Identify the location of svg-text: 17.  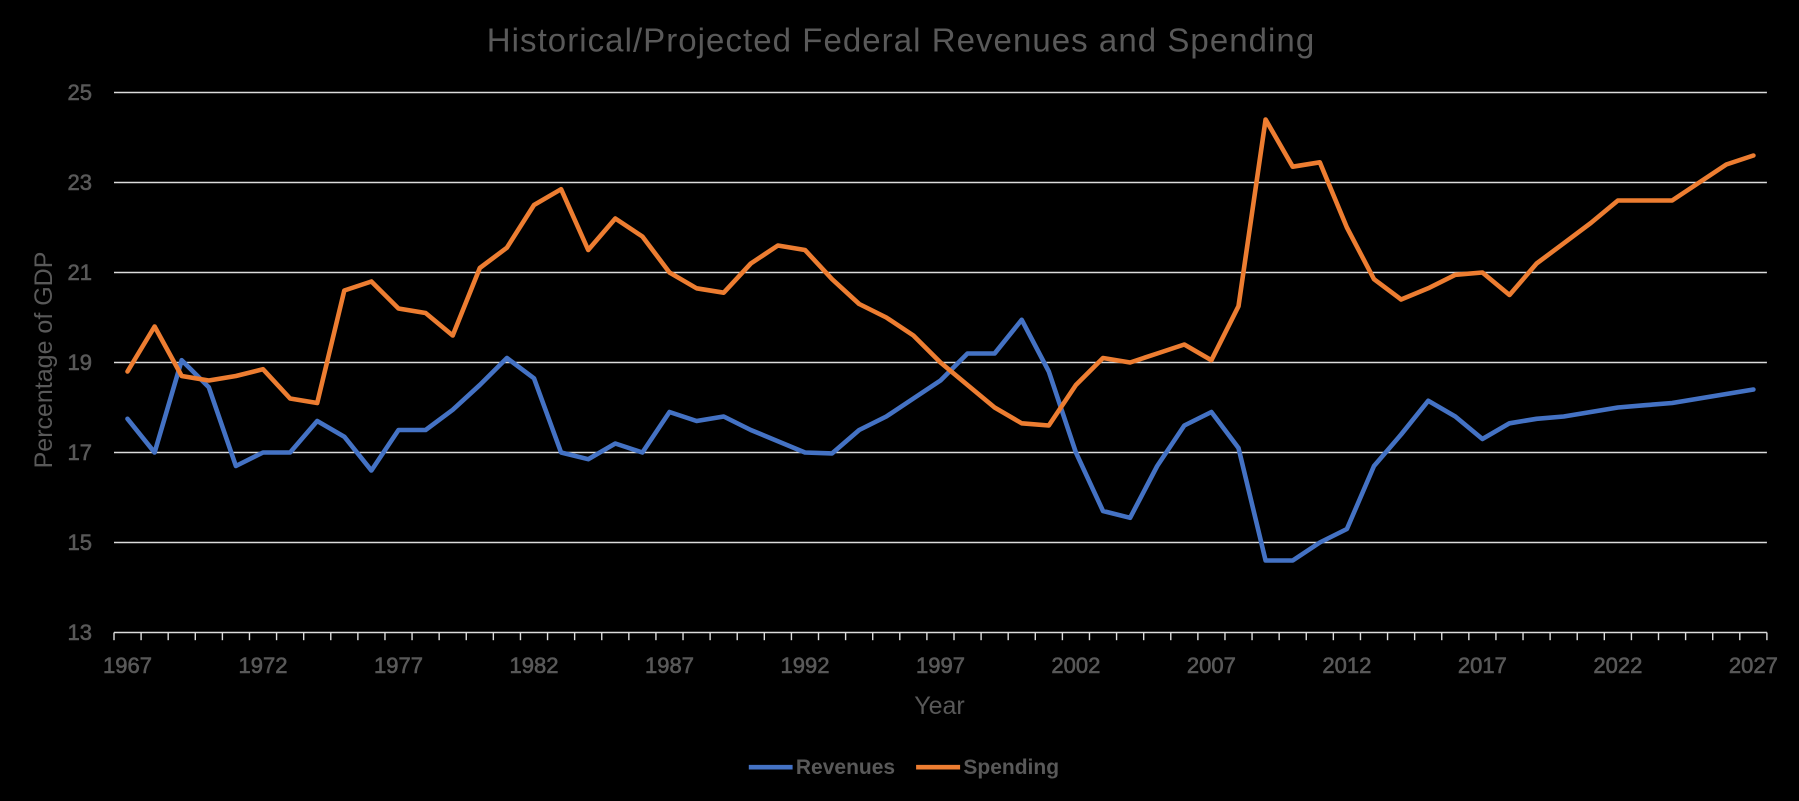
(80, 452).